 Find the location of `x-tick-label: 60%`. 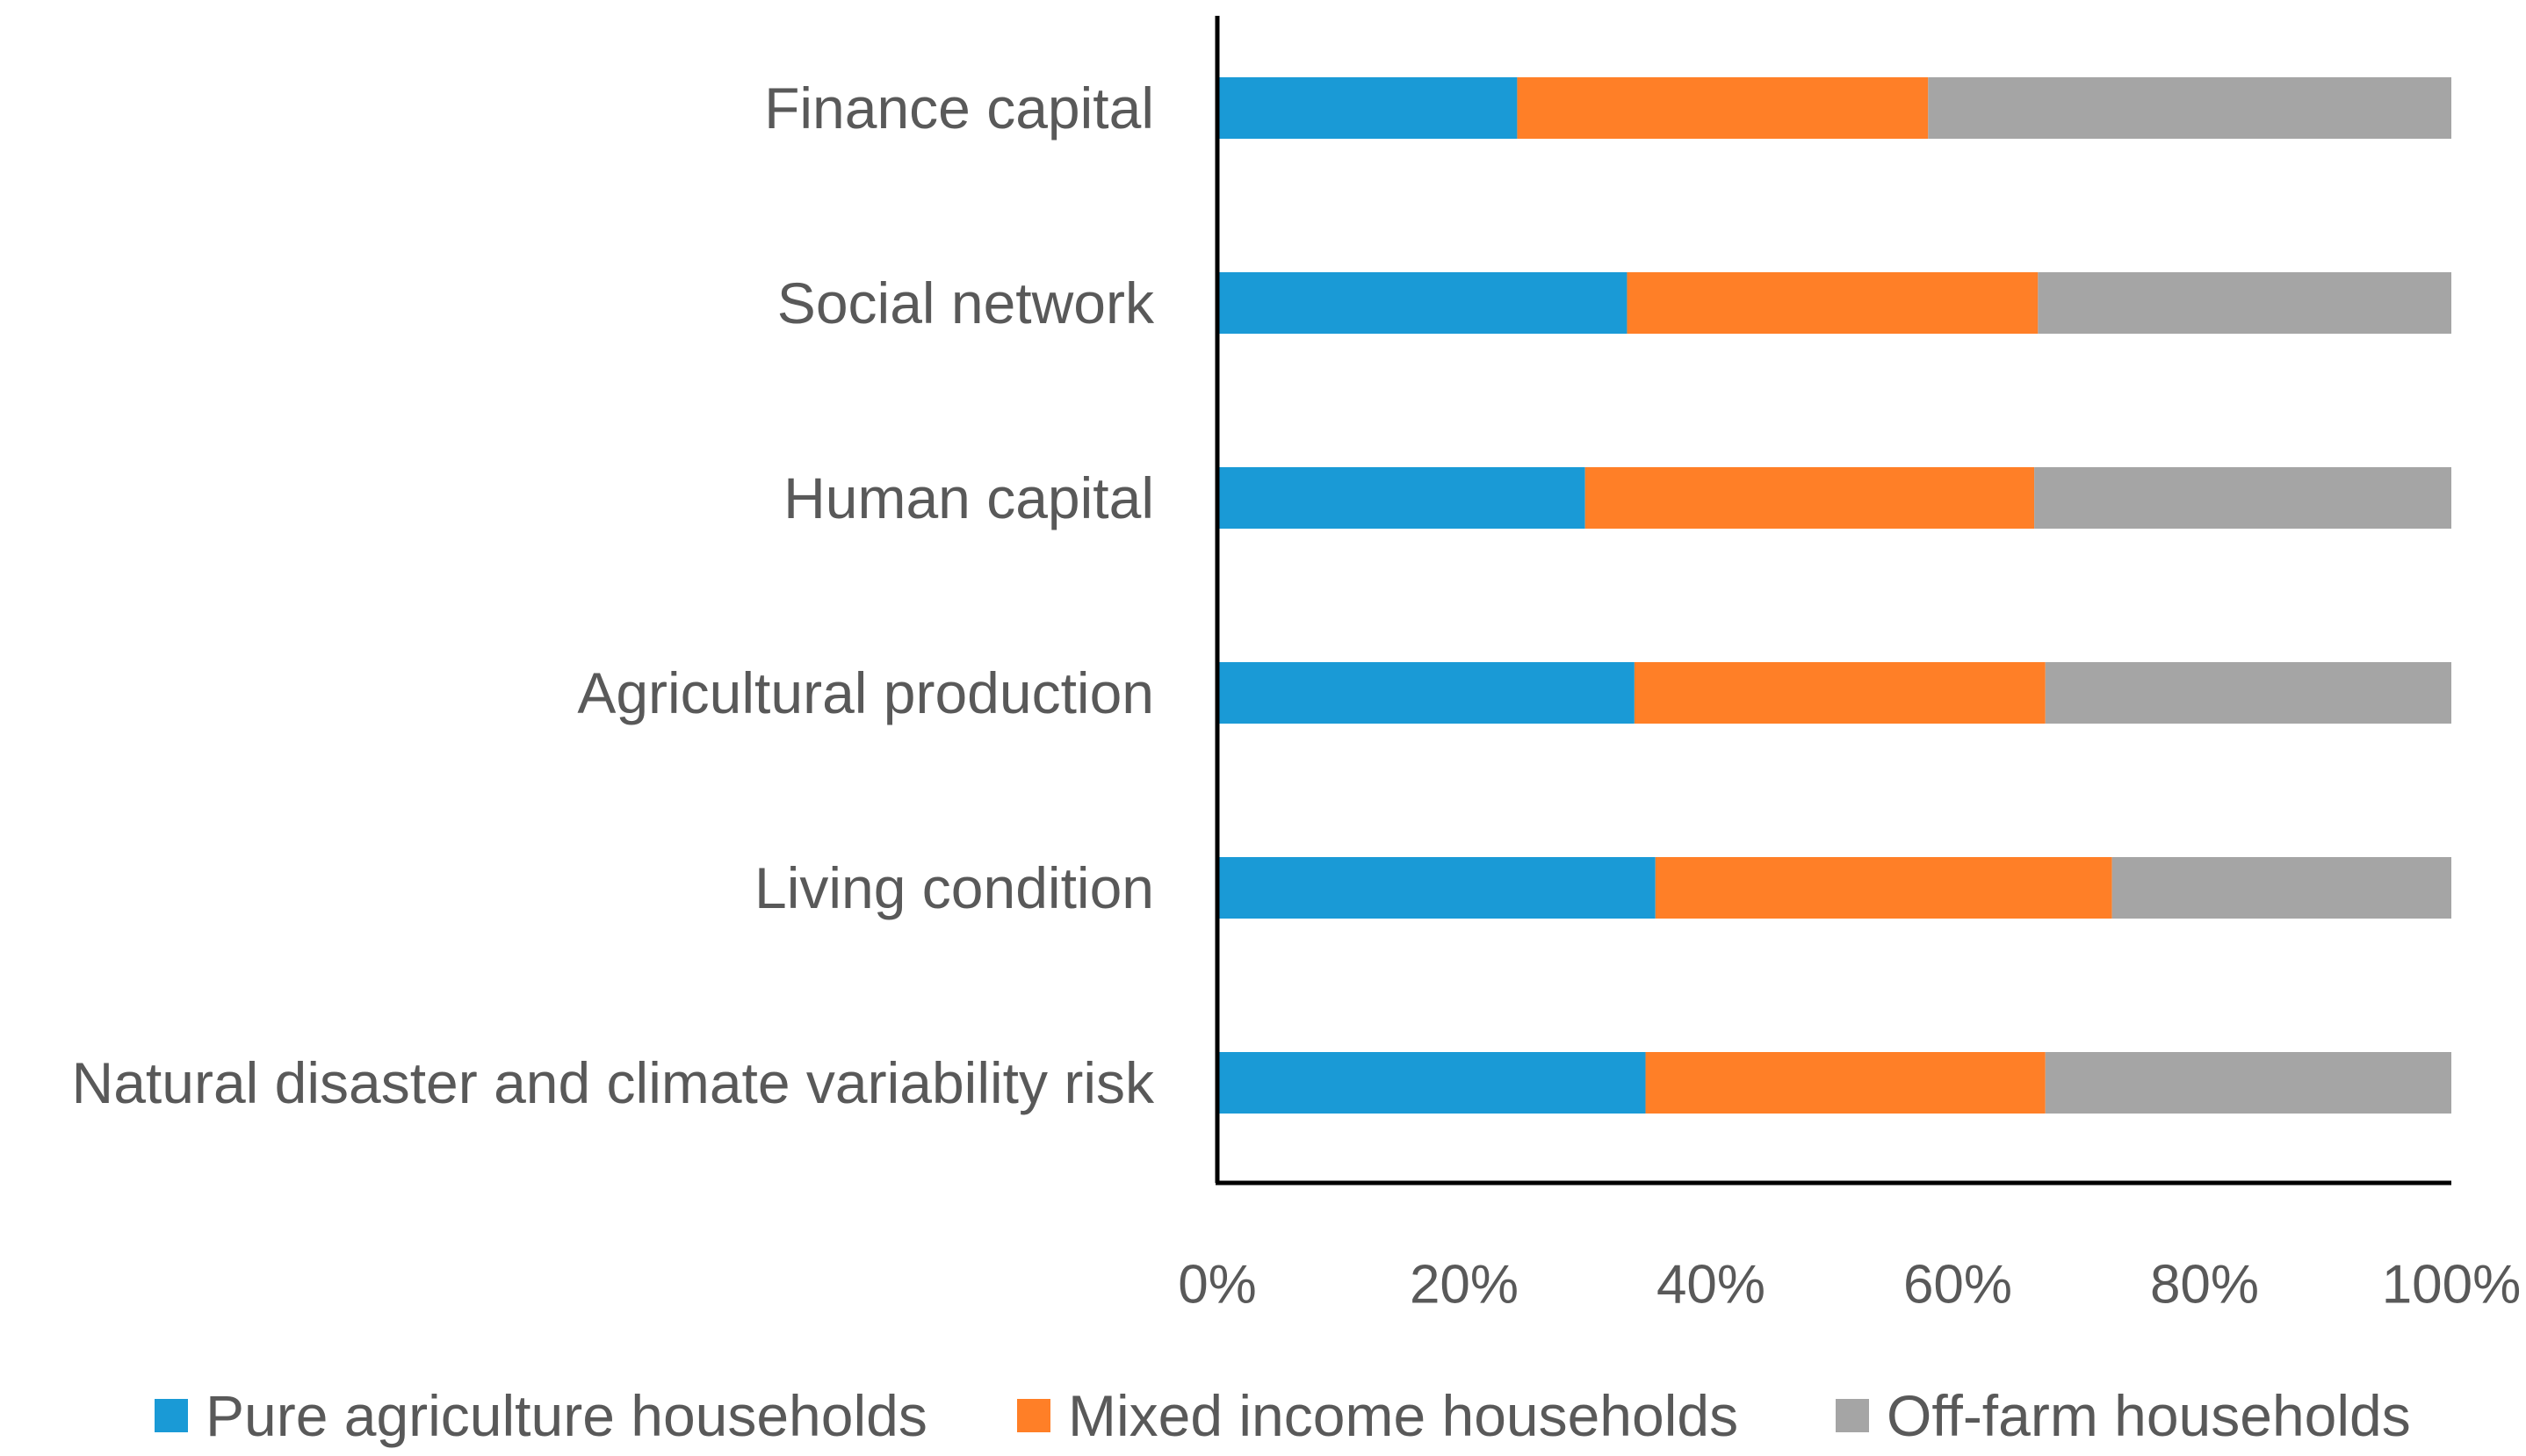

x-tick-label: 60% is located at coordinates (1957, 1285).